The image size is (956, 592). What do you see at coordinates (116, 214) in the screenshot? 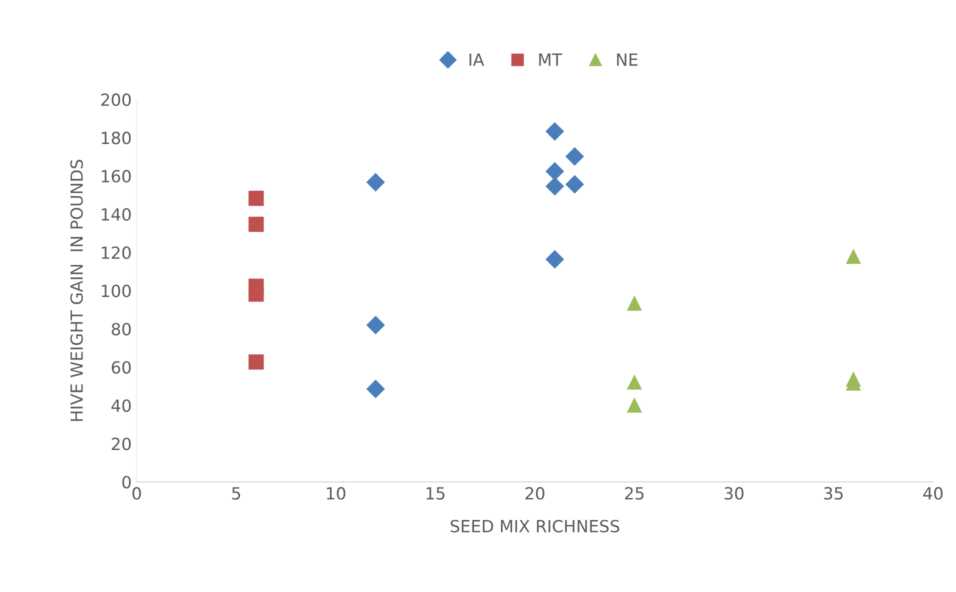
I see `y-tick-label: 140` at bounding box center [116, 214].